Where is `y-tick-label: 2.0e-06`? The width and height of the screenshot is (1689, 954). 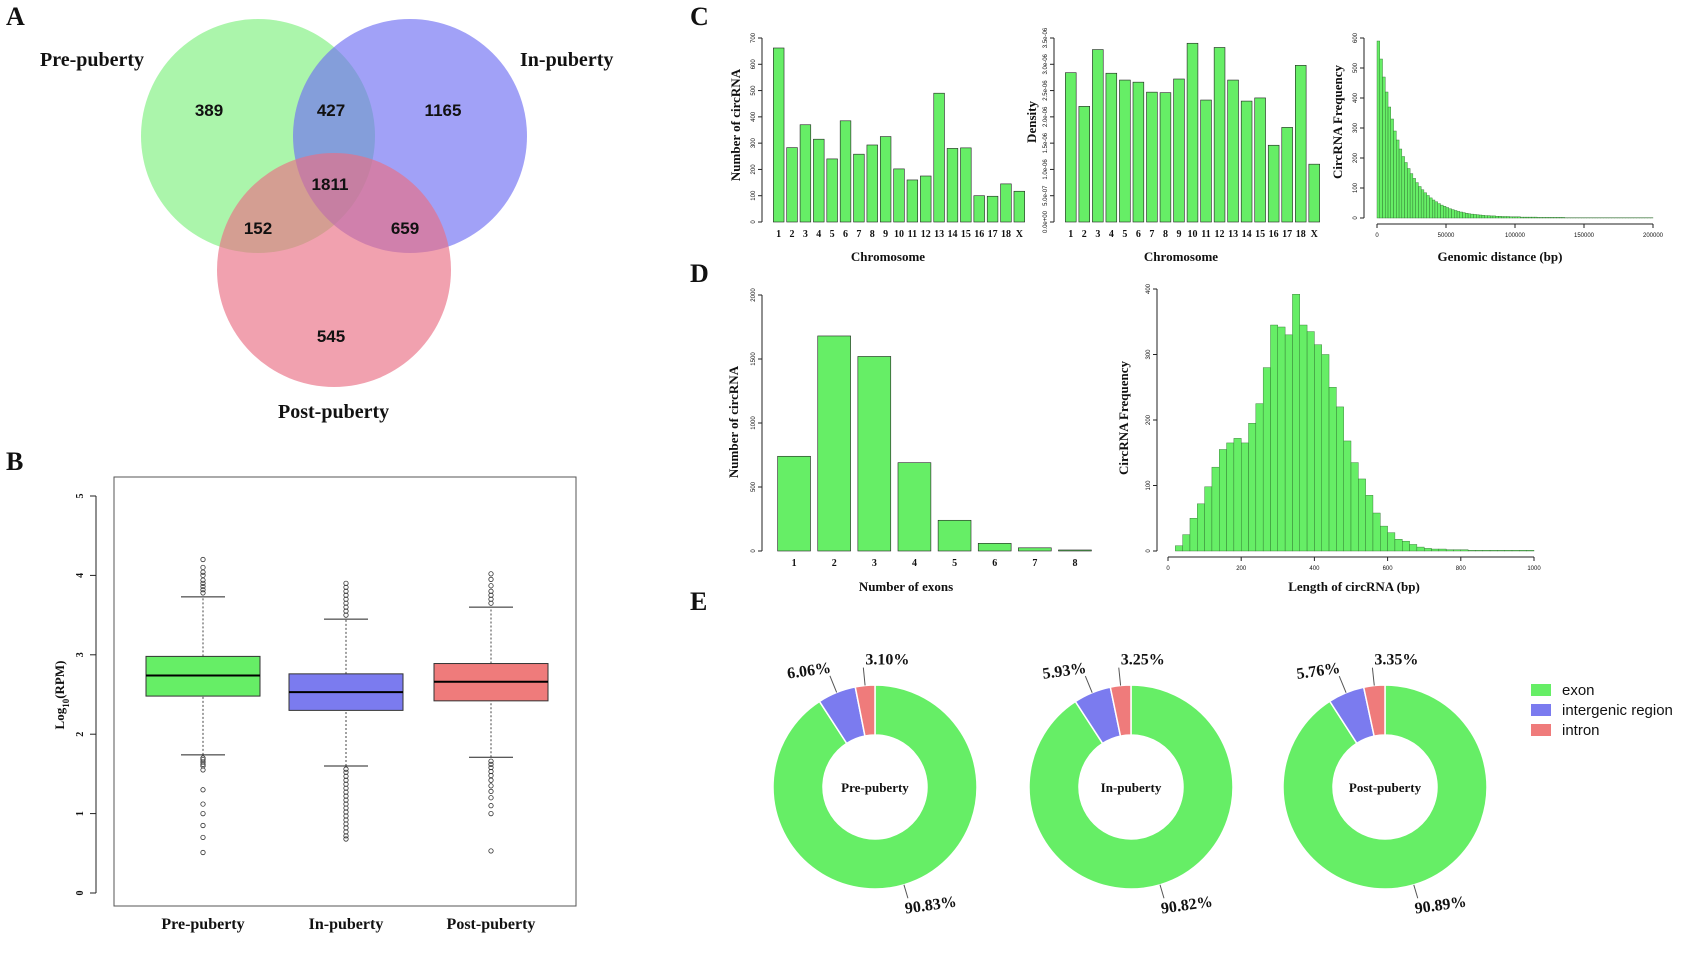 y-tick-label: 2.0e-06 is located at coordinates (1046, 116).